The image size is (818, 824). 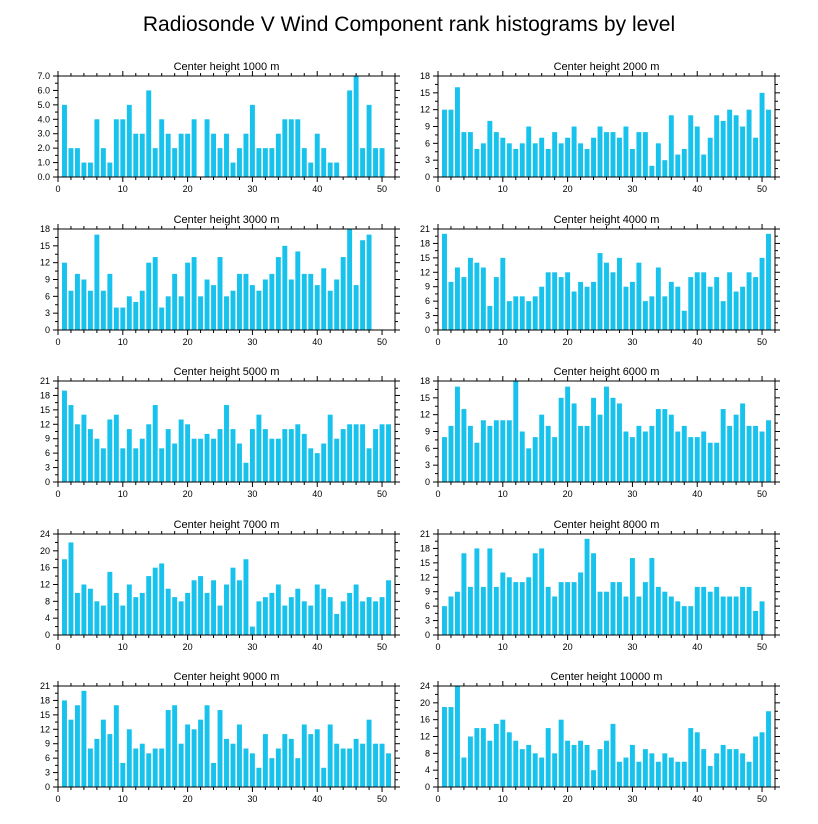 What do you see at coordinates (57, 189) in the screenshot?
I see `x-tick-label: 0` at bounding box center [57, 189].